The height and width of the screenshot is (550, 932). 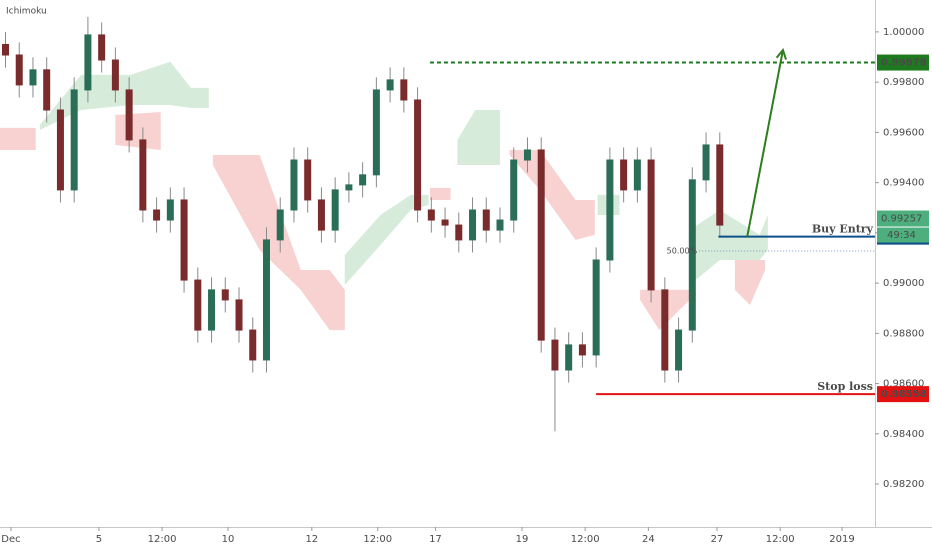 I want to click on price-tag-label: 0.99878, so click(x=904, y=63).